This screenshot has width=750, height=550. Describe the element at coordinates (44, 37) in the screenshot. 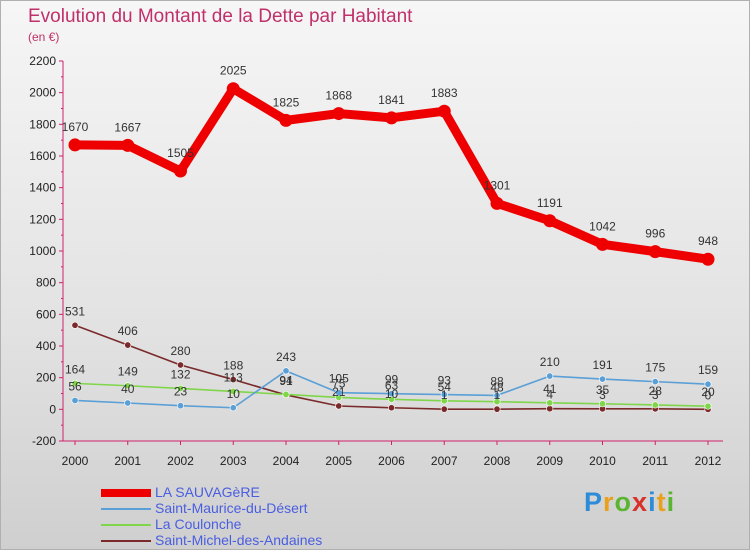

I see `chart-subtitle: (en €)` at that location.